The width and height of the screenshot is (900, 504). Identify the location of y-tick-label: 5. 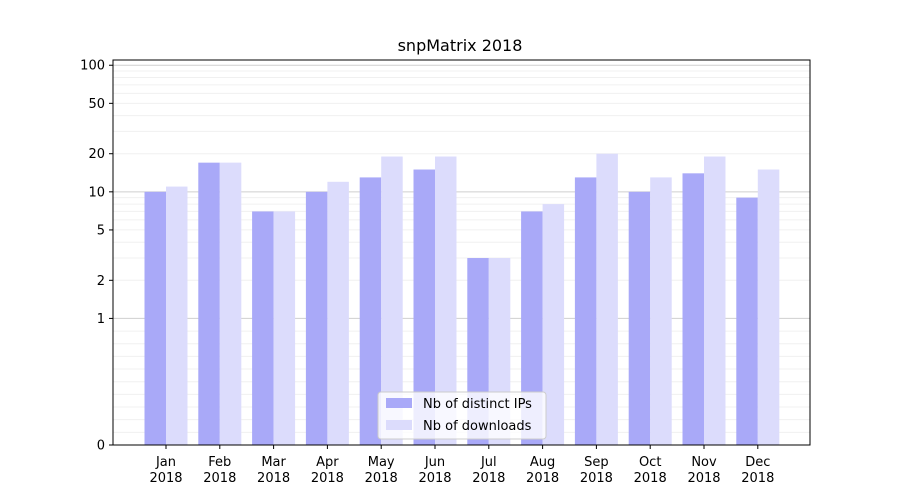
(101, 230).